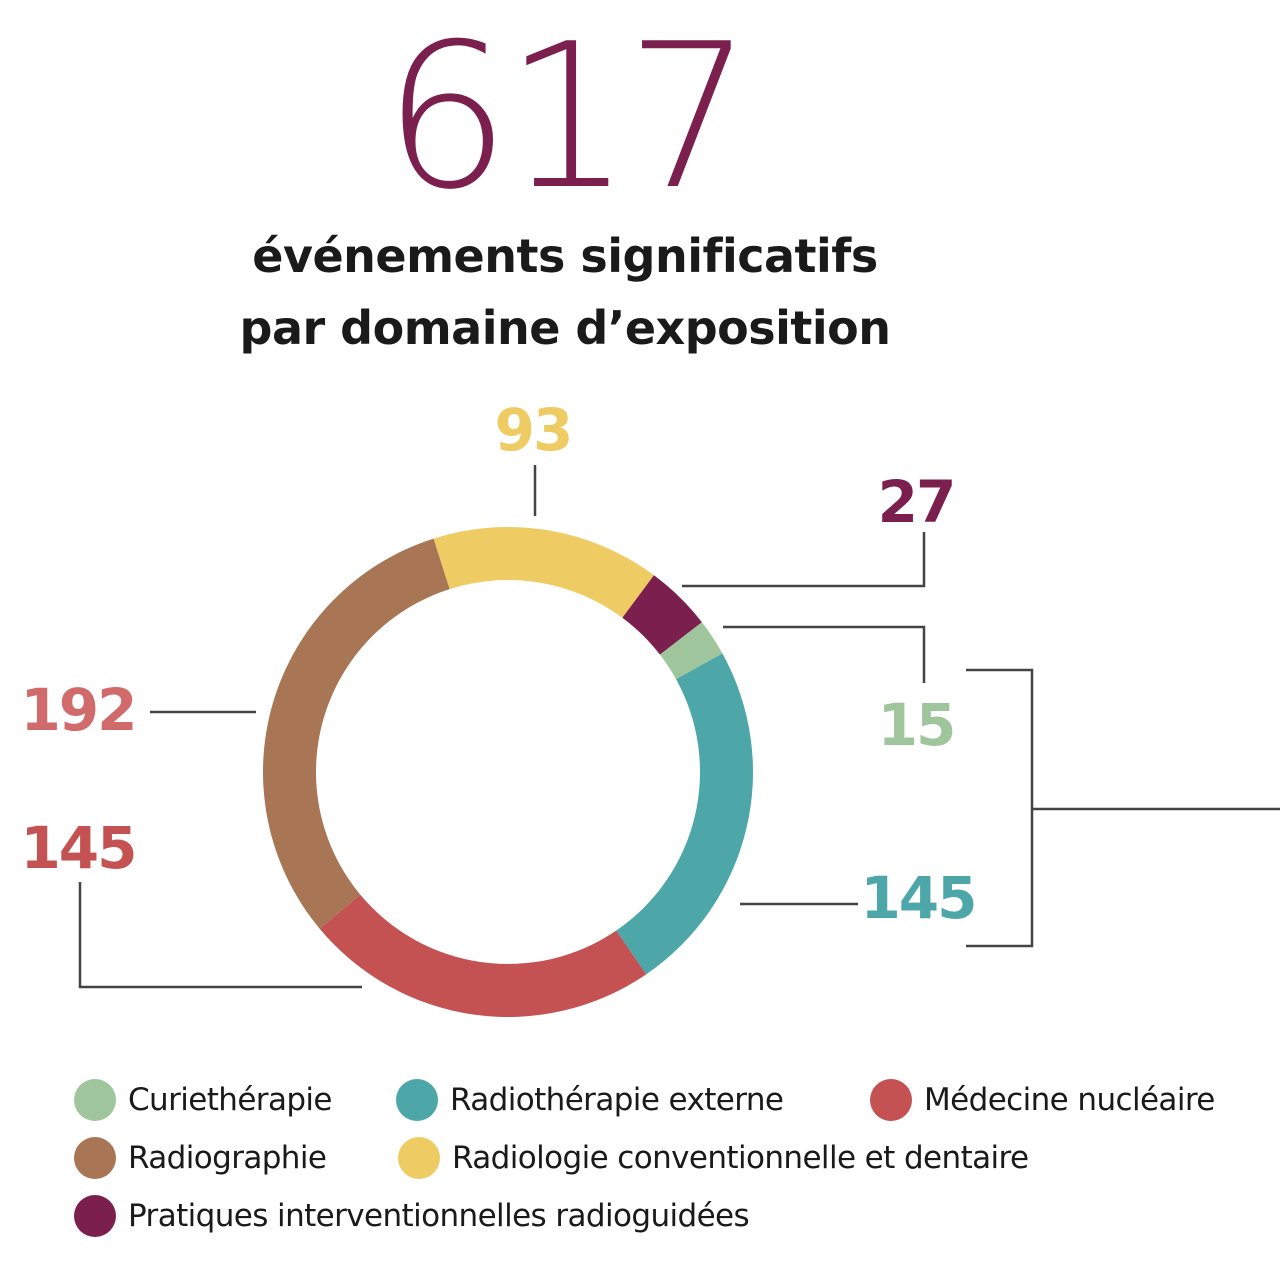 Image resolution: width=1280 pixels, height=1280 pixels. Describe the element at coordinates (917, 898) in the screenshot. I see `value-label-radiotherapie: 145` at that location.